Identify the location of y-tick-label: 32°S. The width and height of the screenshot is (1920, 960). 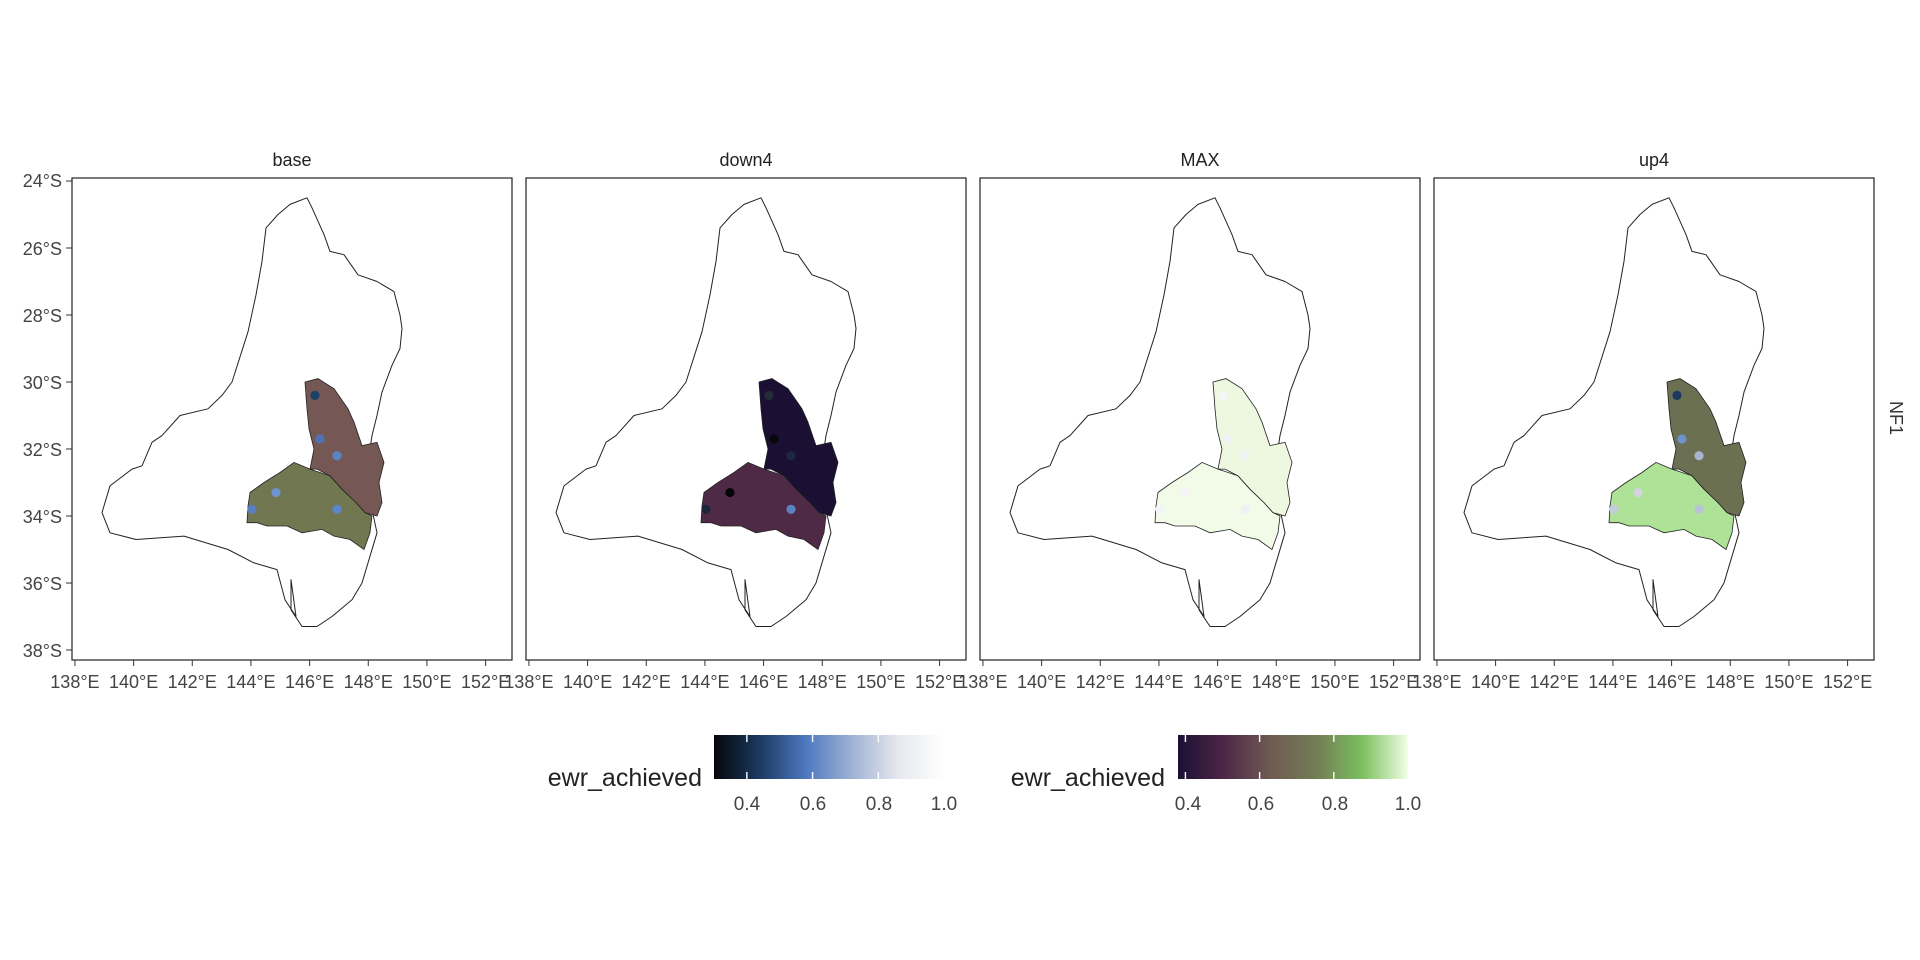
(42, 450).